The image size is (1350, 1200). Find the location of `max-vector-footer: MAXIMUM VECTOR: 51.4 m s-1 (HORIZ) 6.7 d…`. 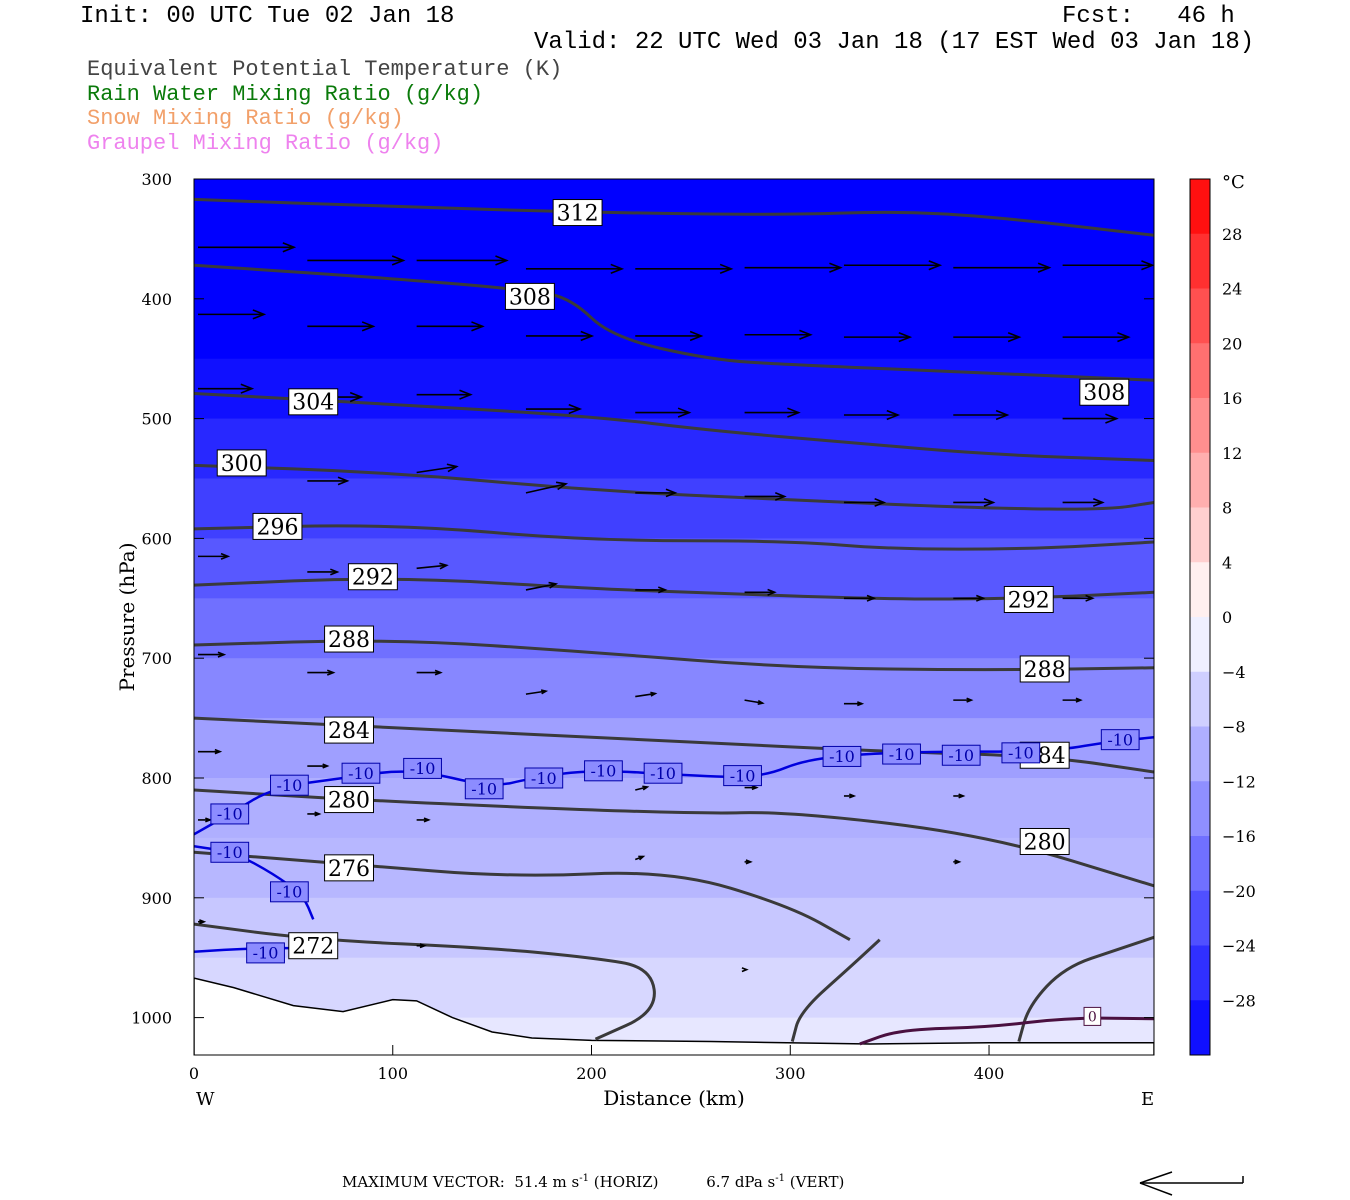

max-vector-footer: MAXIMUM VECTOR: 51.4 m s-1 (HORIZ) 6.7 d… is located at coordinates (593, 1182).